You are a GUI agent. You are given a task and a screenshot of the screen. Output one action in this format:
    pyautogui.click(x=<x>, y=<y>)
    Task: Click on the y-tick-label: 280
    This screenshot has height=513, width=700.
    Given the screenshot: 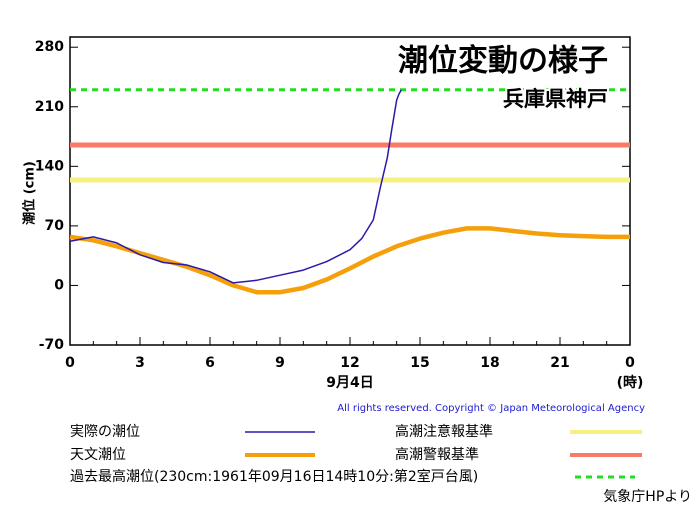 What is the action you would take?
    pyautogui.click(x=49, y=47)
    